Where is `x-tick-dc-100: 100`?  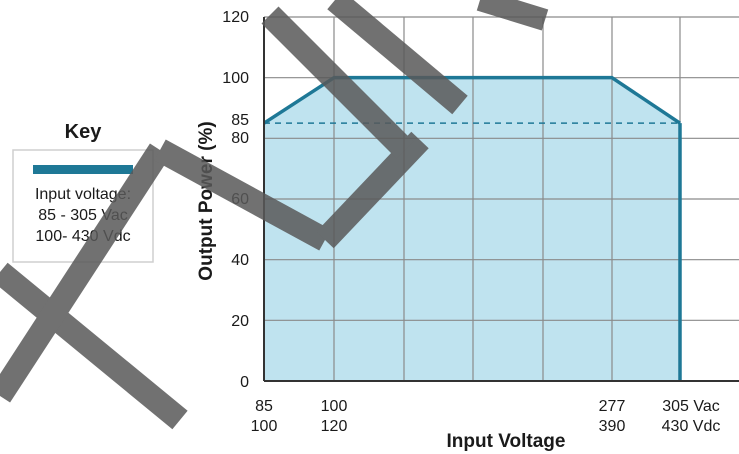
x-tick-dc-100: 100 is located at coordinates (264, 426).